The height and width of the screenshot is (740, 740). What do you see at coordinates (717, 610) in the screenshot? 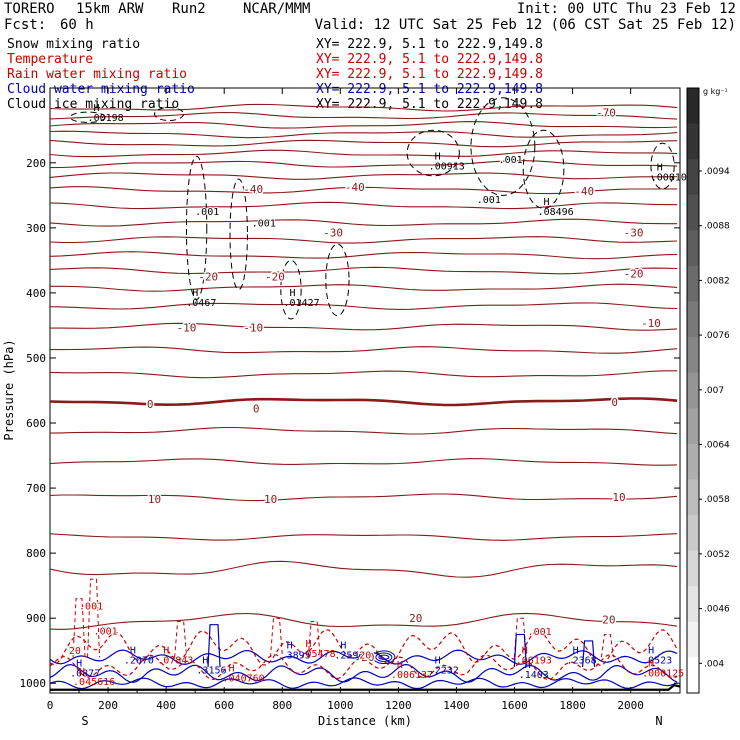
I see `colorbar-tick-label: .0046` at bounding box center [717, 610].